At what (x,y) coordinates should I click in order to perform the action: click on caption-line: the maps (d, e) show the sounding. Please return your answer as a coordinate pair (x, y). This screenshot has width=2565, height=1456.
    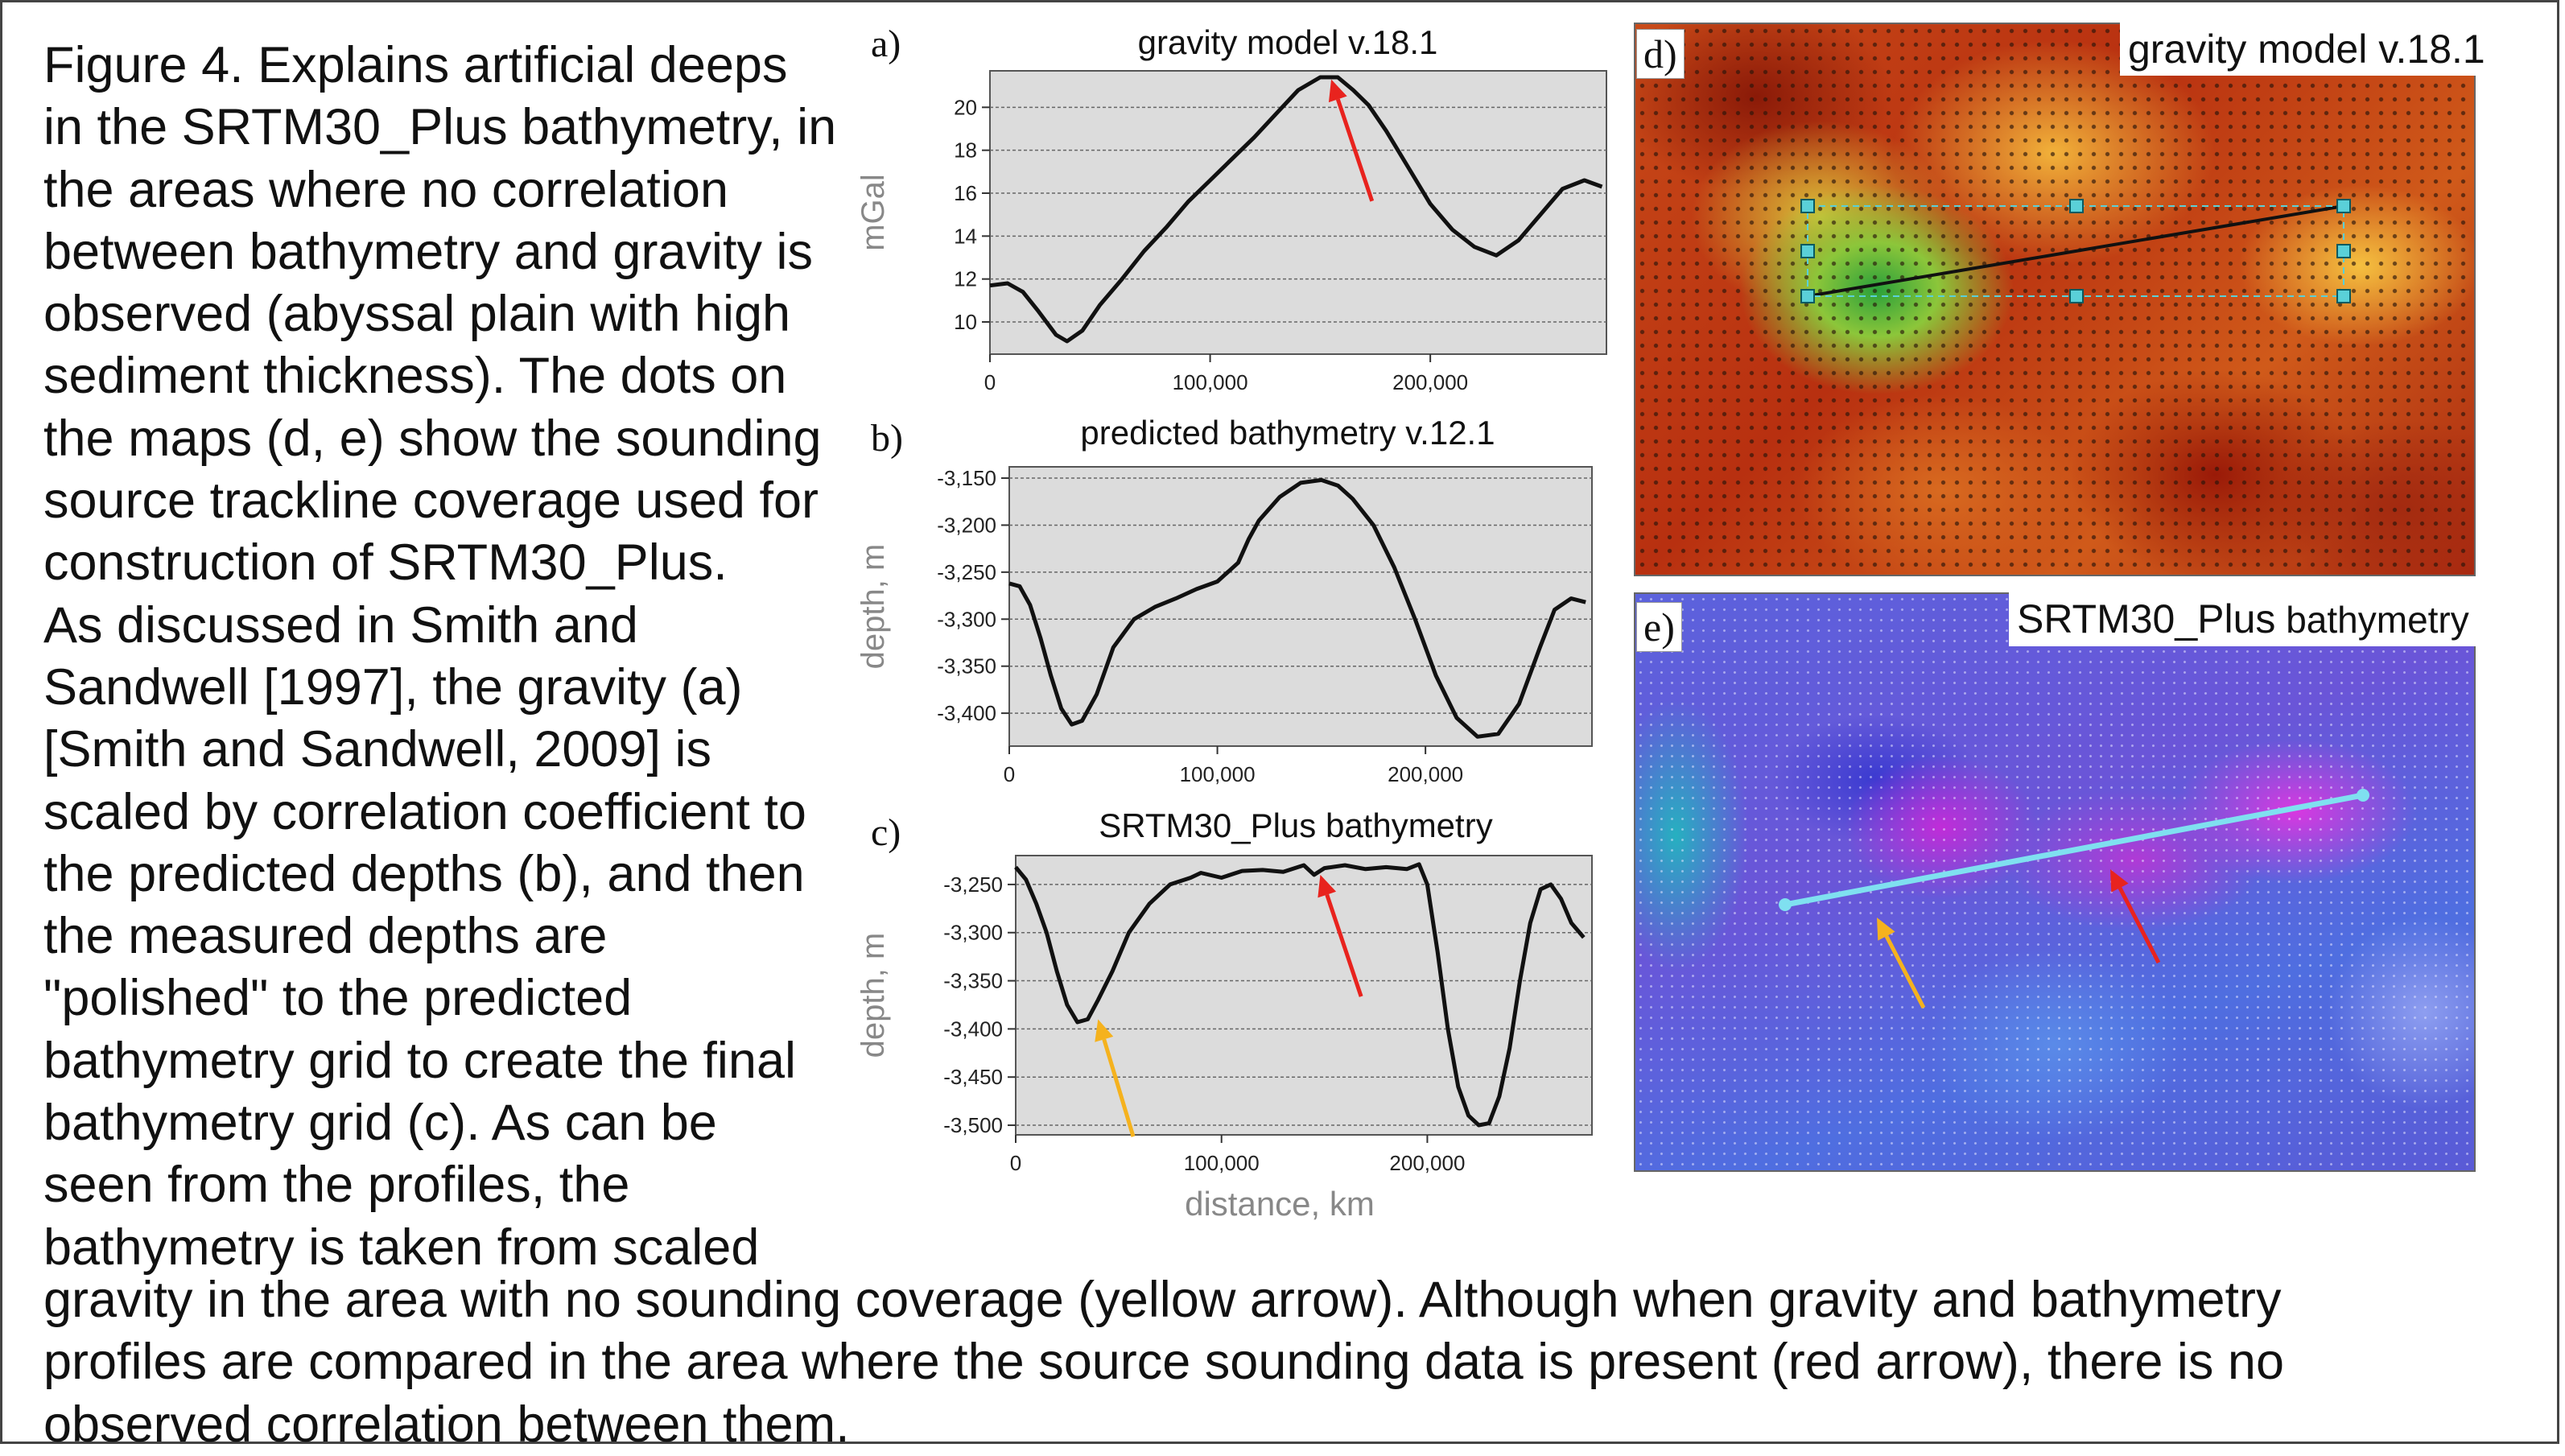
    Looking at the image, I should click on (432, 438).